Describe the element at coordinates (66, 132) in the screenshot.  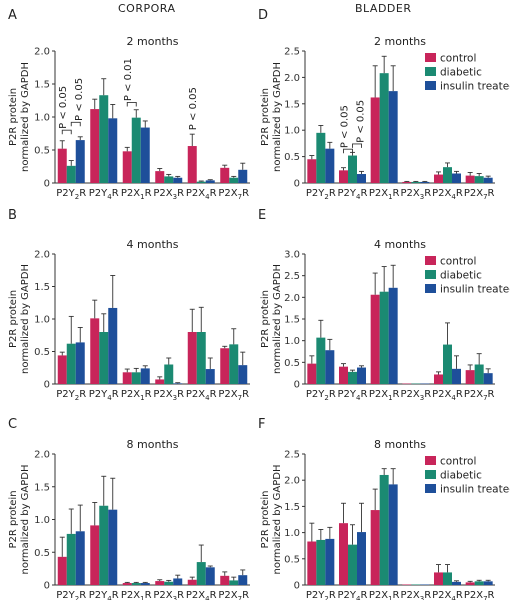
I see `significance-bracket` at that location.